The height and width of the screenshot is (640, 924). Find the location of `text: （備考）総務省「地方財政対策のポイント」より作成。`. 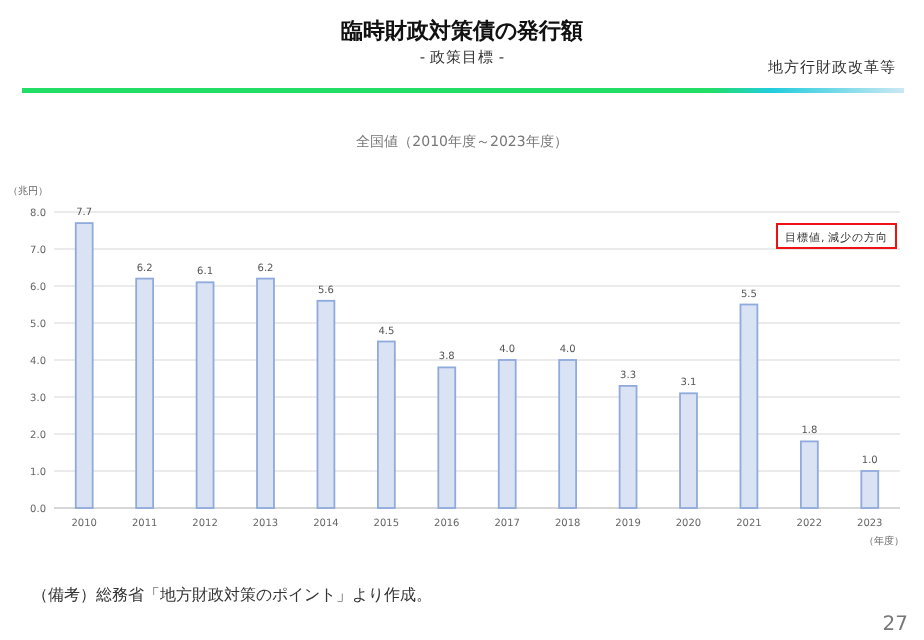

text: （備考）総務省「地方財政対策のポイント」より作成。 is located at coordinates (232, 595).